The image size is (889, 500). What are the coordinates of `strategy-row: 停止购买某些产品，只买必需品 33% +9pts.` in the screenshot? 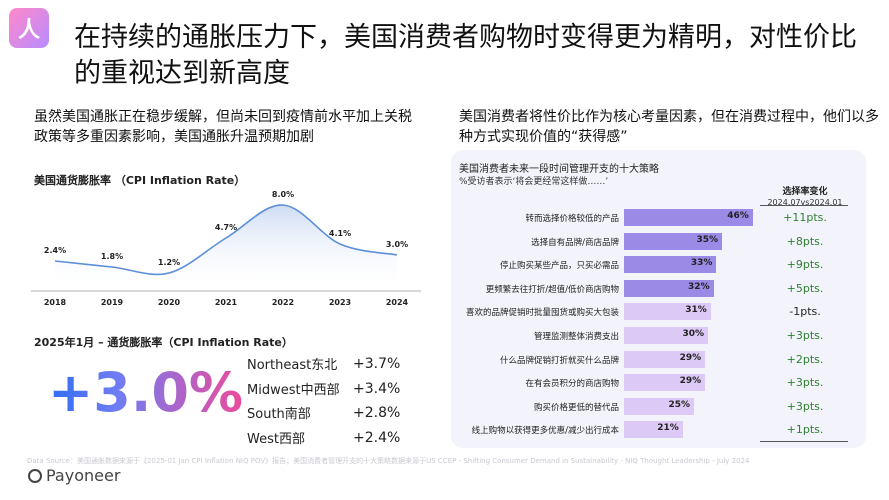 It's located at (659, 265).